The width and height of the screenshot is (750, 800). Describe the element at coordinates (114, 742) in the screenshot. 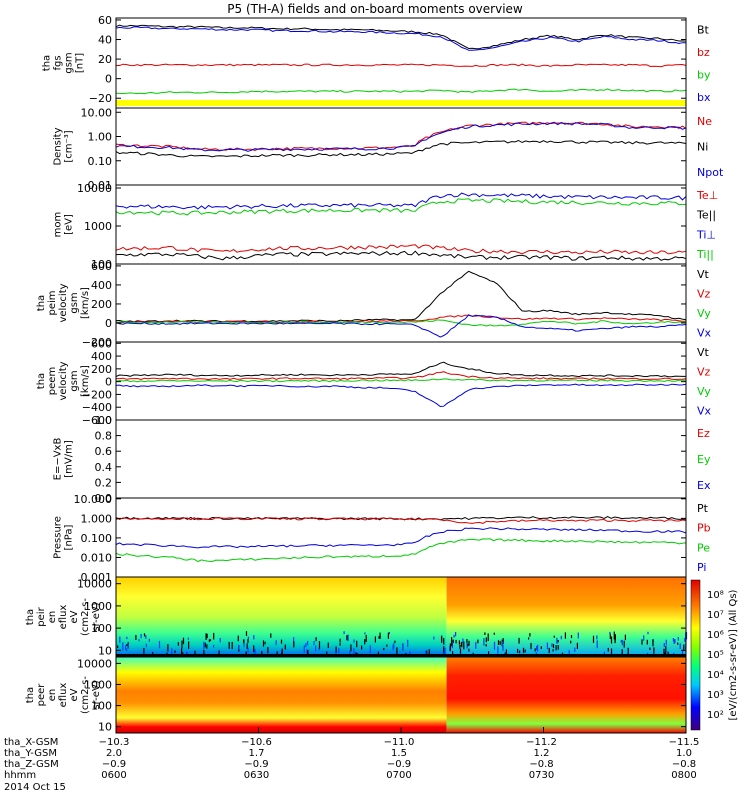

I see `xaxis-value: −10.3` at that location.